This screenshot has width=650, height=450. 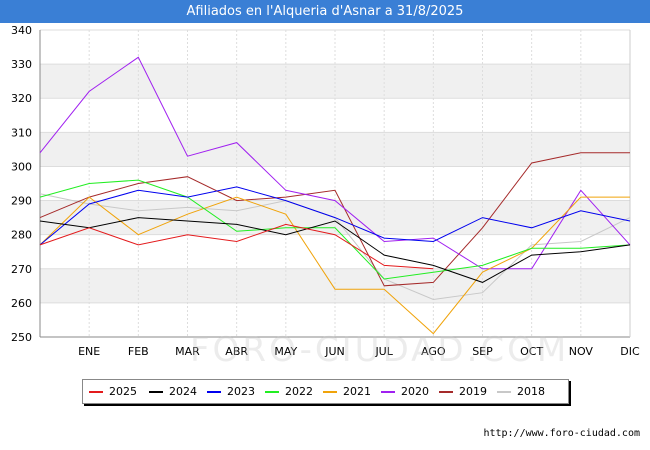 I want to click on legend-label: 2023, so click(x=241, y=391).